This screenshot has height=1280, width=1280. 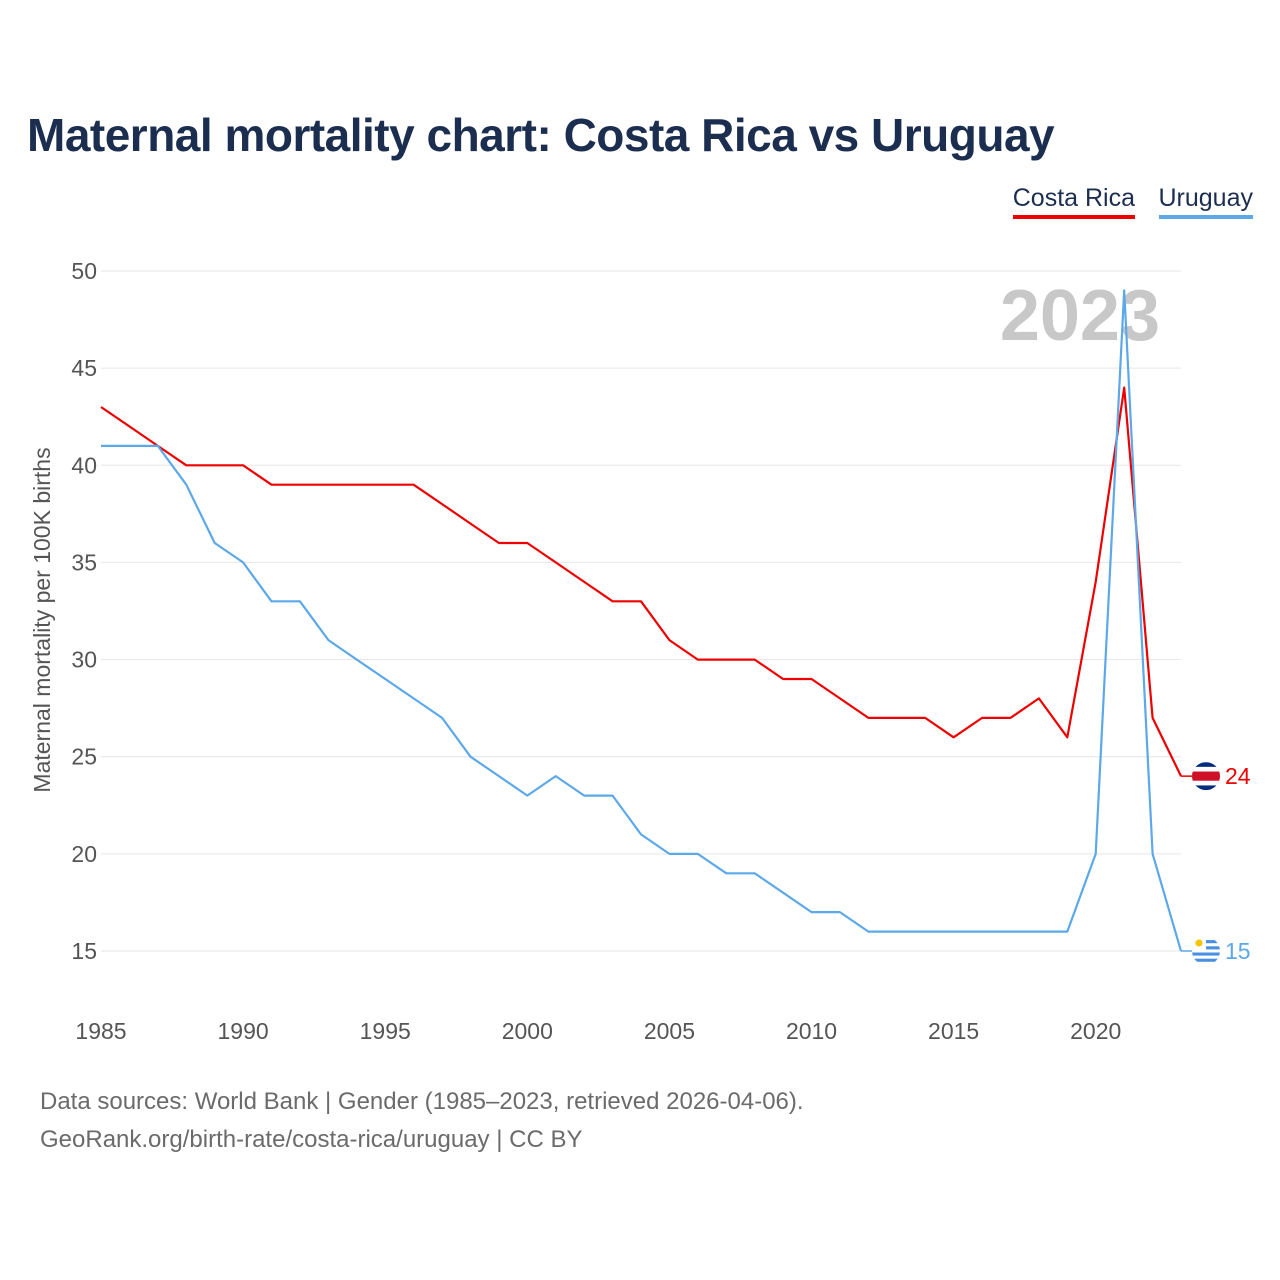 What do you see at coordinates (84, 854) in the screenshot?
I see `y-tick-label: 20` at bounding box center [84, 854].